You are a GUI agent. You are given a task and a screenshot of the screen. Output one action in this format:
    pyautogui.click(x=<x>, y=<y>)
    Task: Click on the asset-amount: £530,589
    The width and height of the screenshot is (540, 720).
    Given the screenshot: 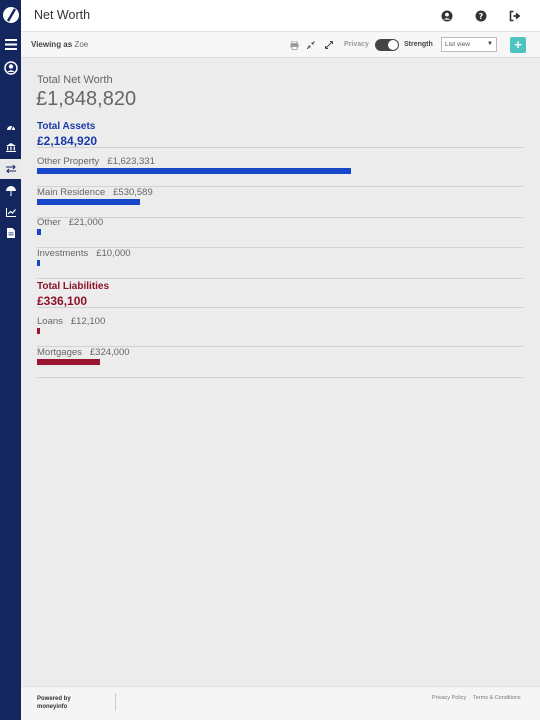 What is the action you would take?
    pyautogui.click(x=133, y=192)
    